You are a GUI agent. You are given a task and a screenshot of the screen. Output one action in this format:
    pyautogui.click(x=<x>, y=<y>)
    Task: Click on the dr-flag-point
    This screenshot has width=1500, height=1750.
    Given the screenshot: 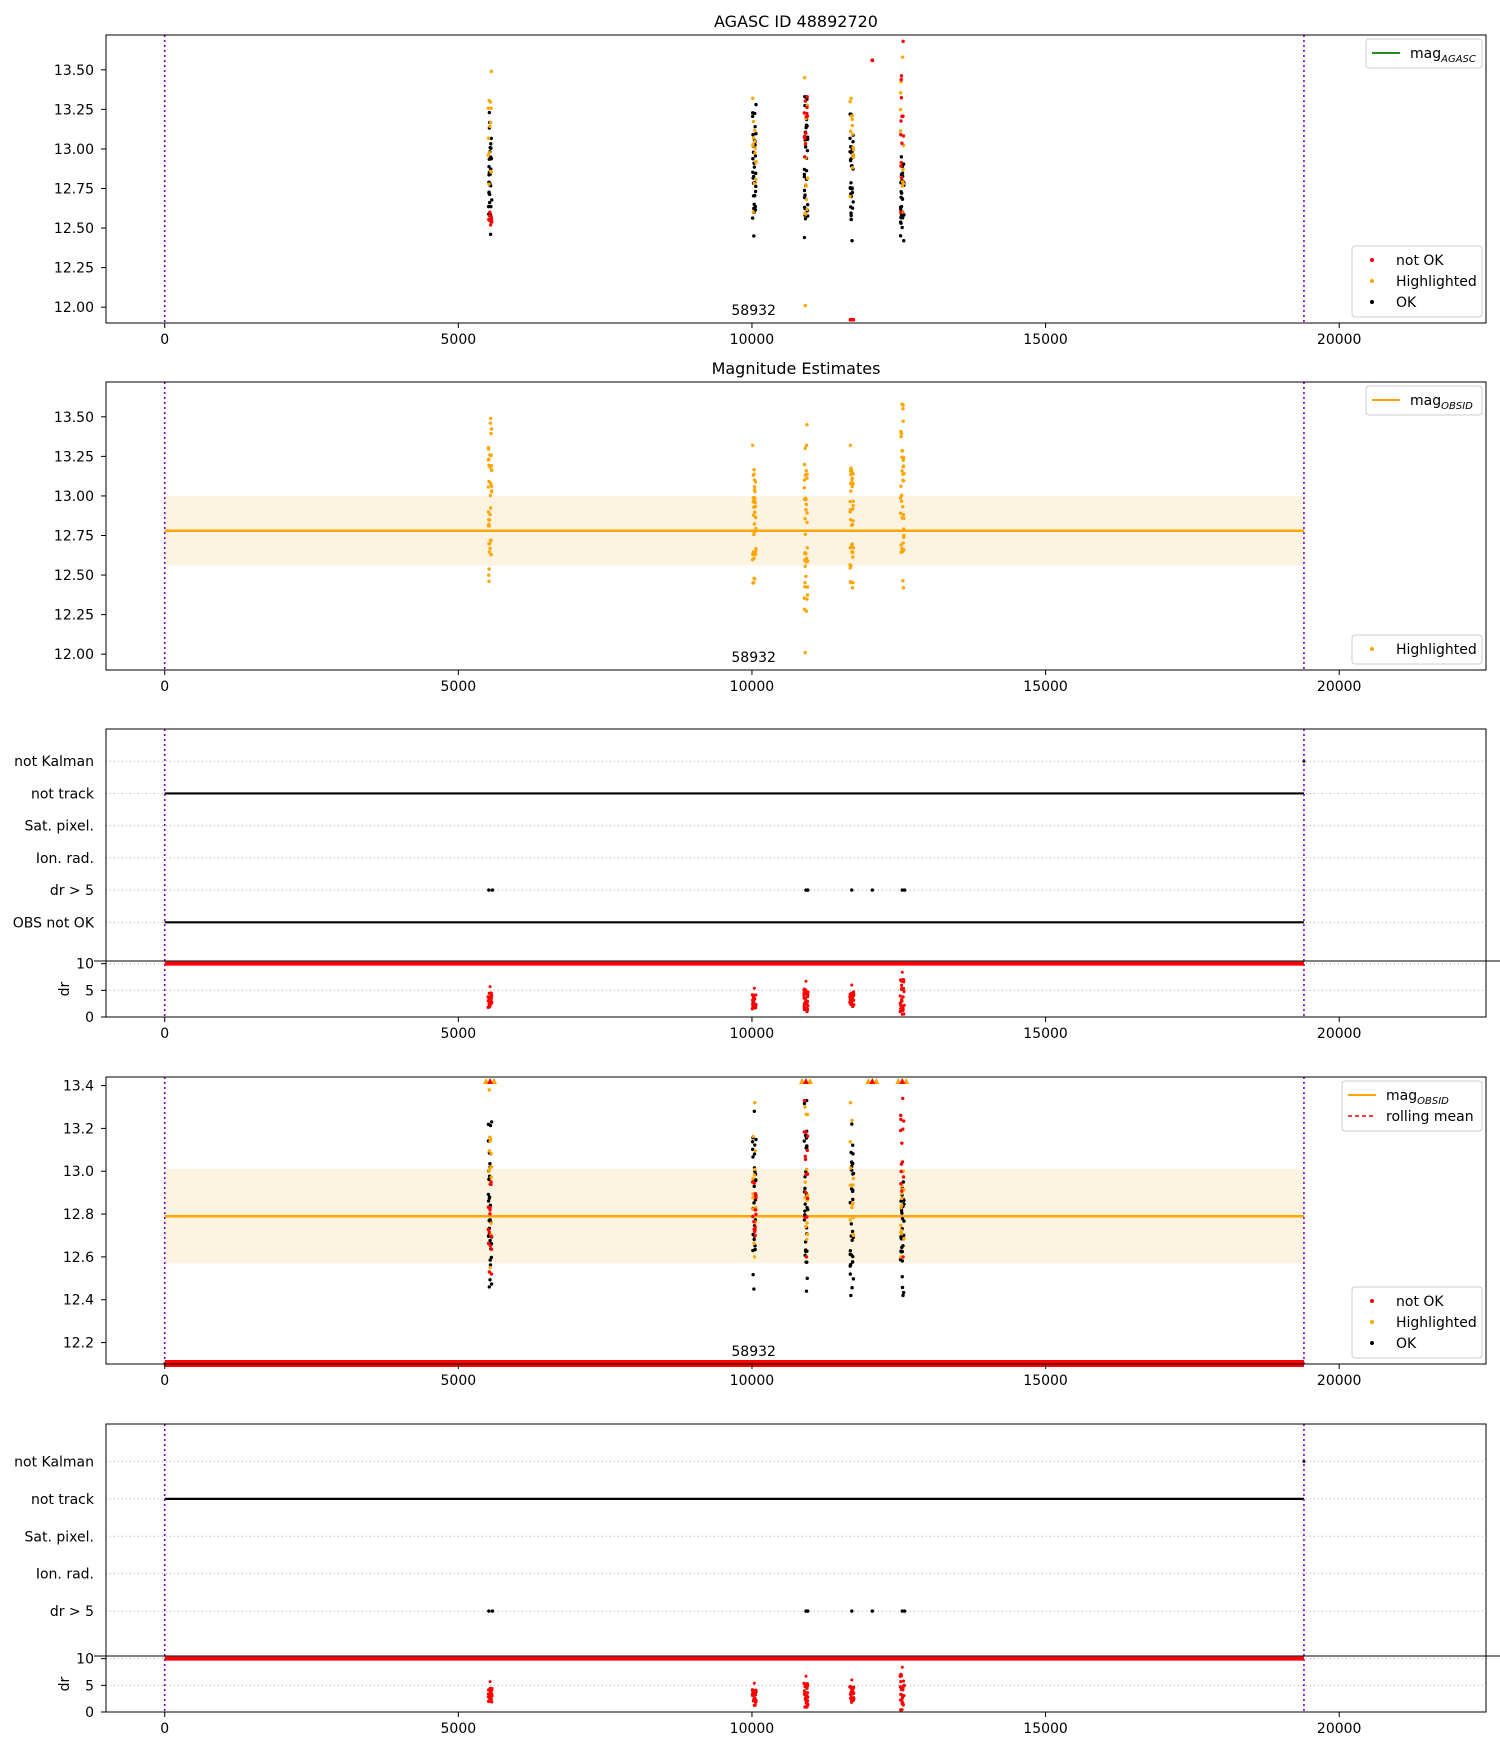 What is the action you would take?
    pyautogui.click(x=872, y=890)
    